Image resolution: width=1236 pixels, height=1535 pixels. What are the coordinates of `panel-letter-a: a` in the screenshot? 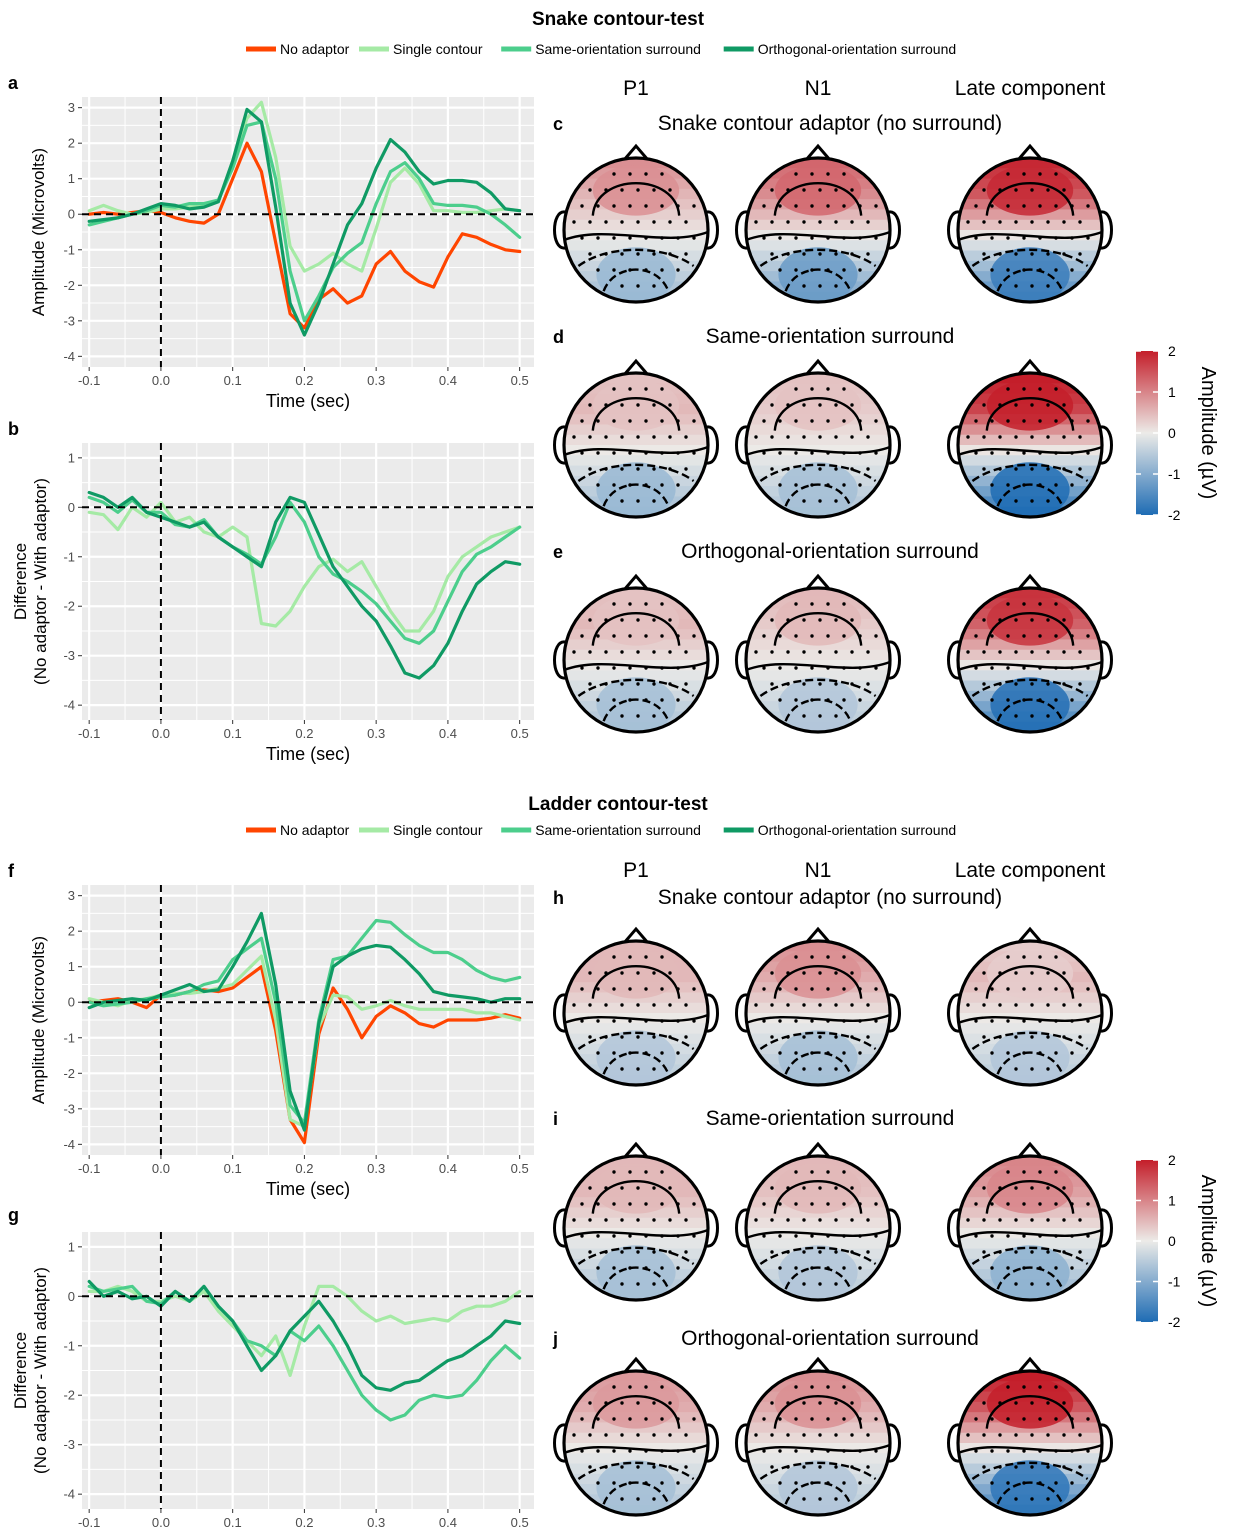 It's located at (13, 83).